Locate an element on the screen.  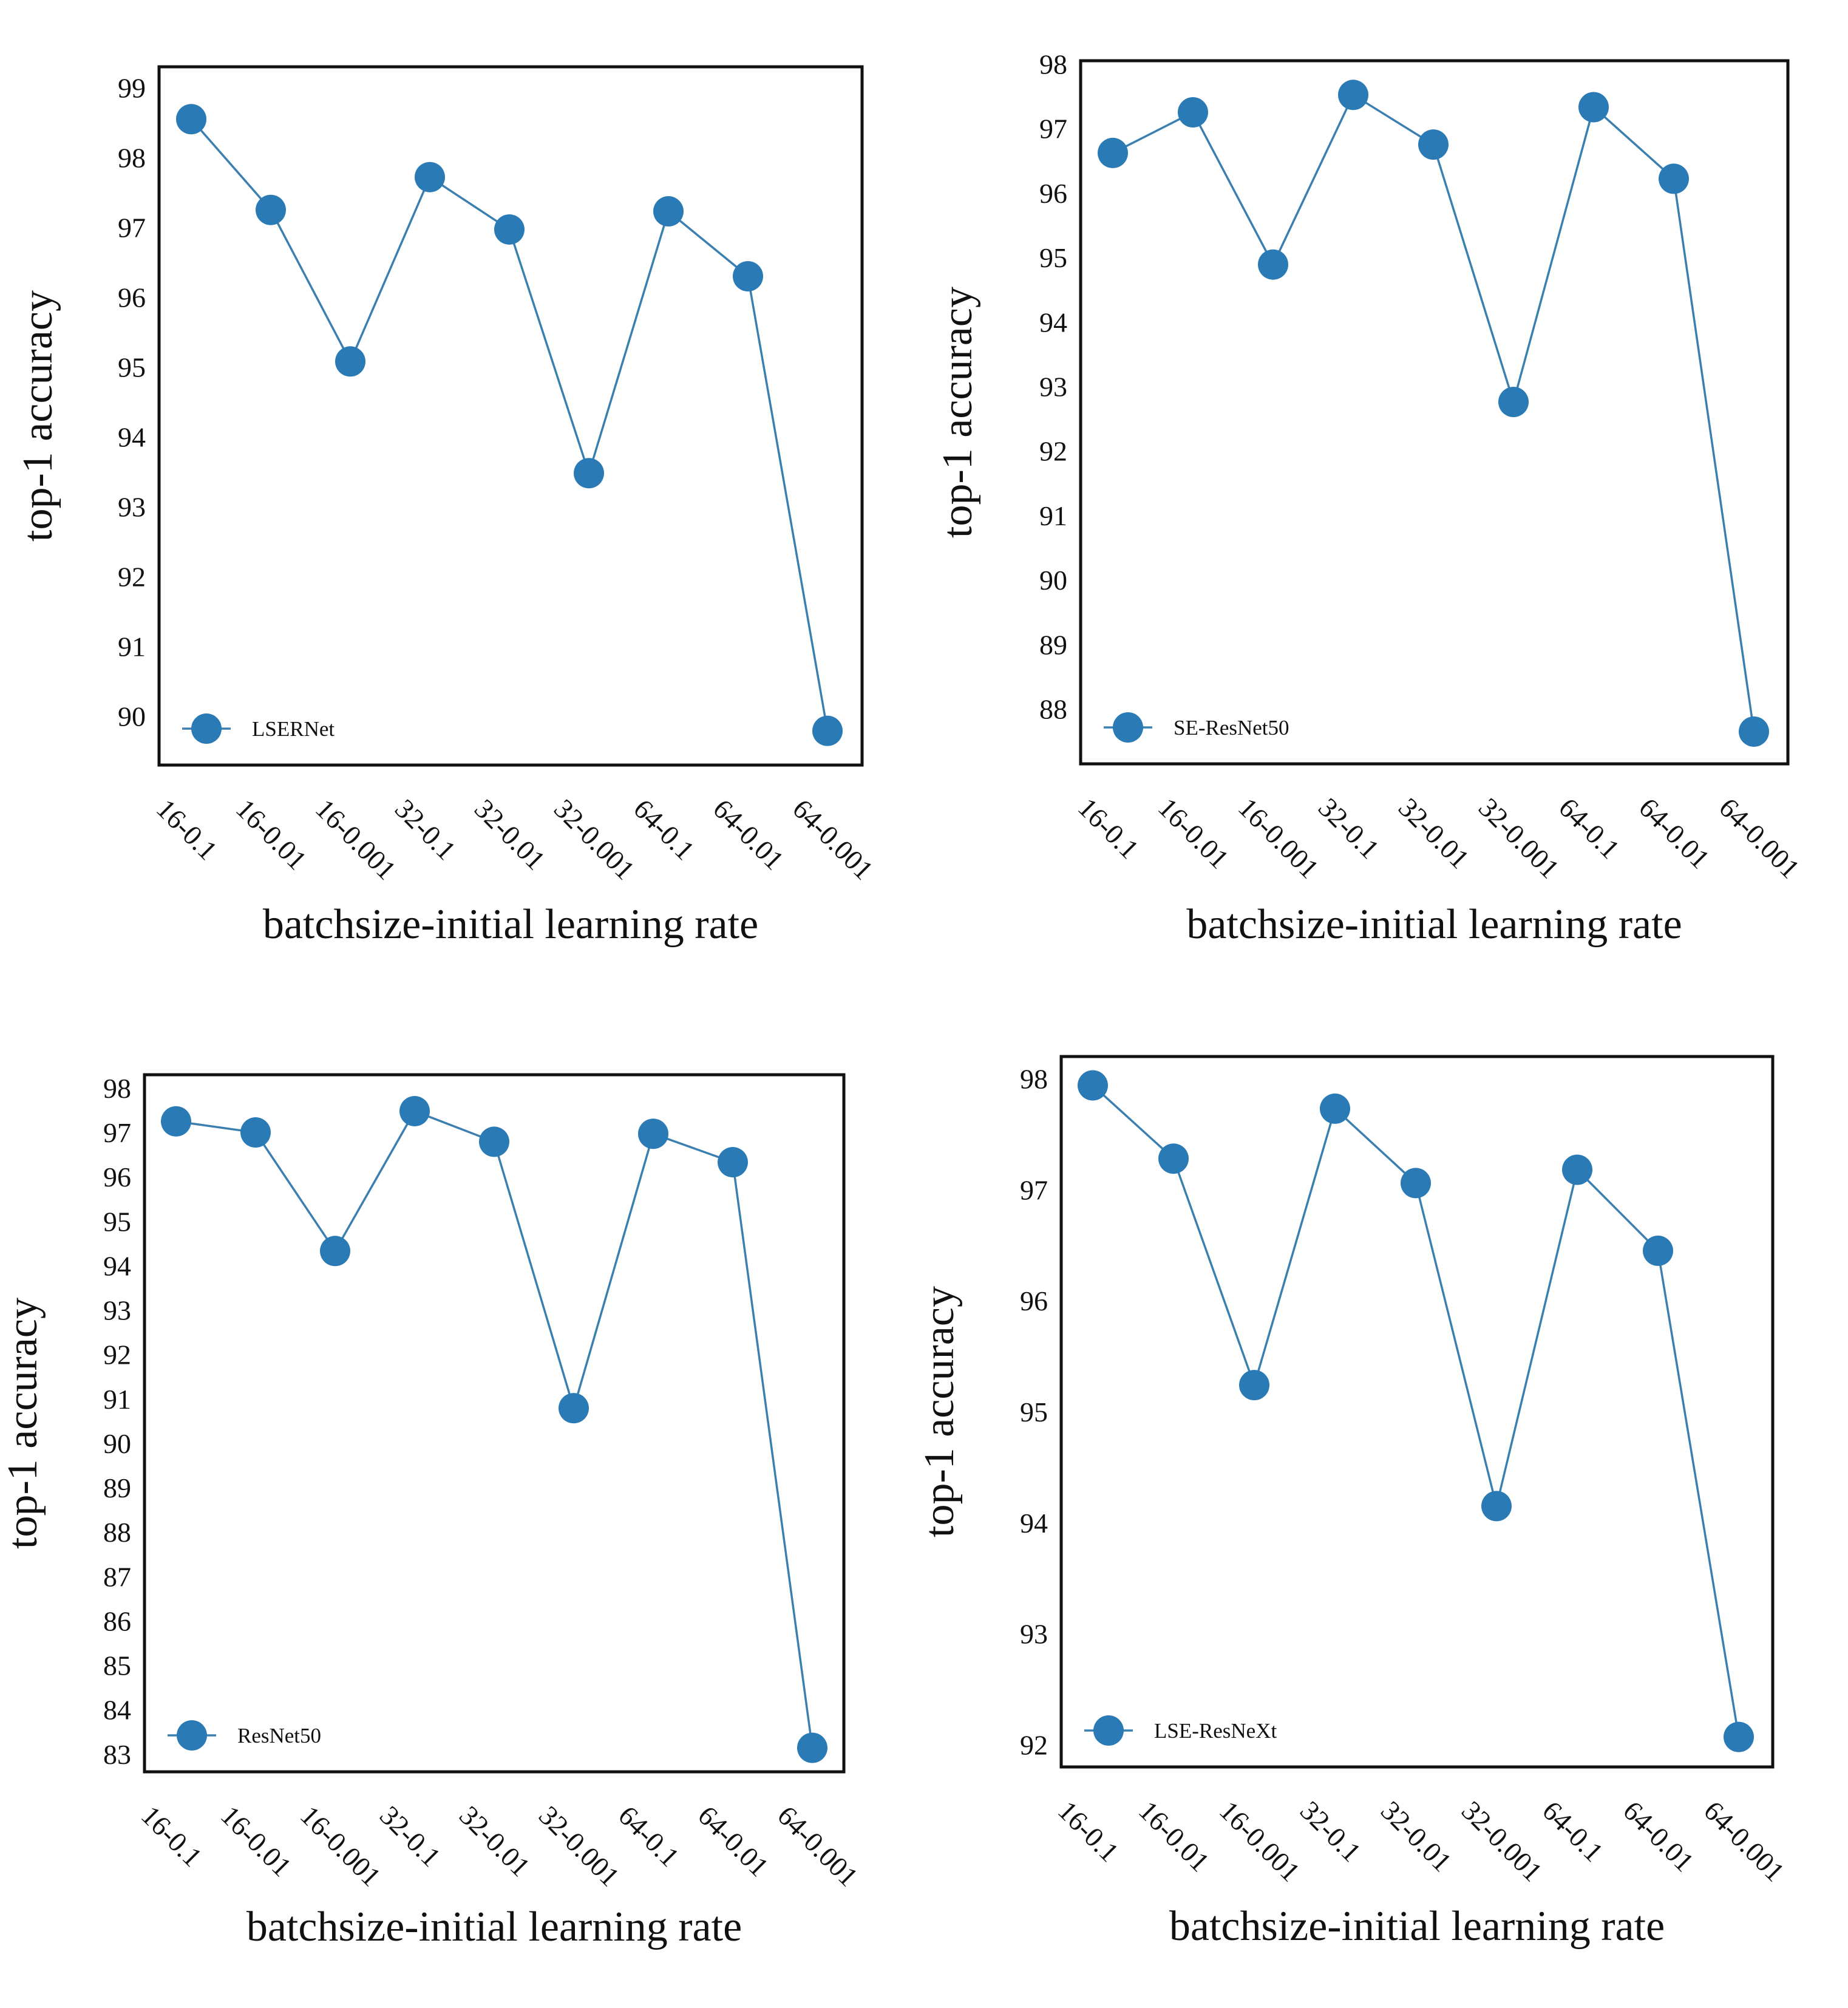
legend-label: SE-ResNet50 is located at coordinates (1231, 728).